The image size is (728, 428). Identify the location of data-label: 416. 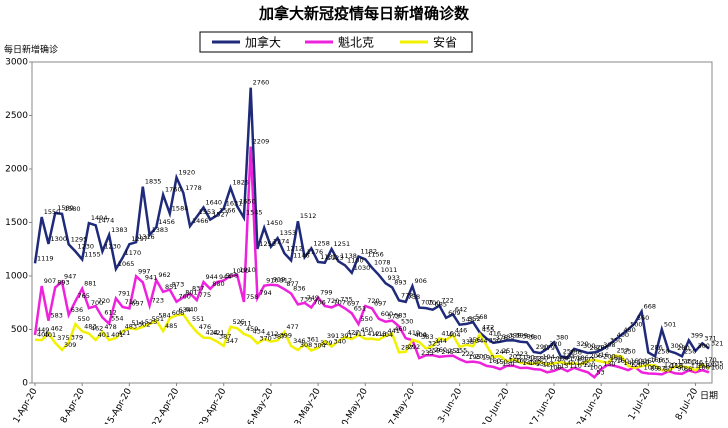
(447, 333).